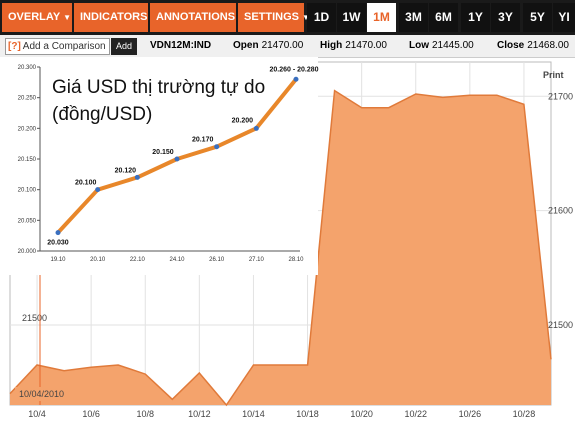 The image size is (575, 426). I want to click on date-label-box, so click(46, 394).